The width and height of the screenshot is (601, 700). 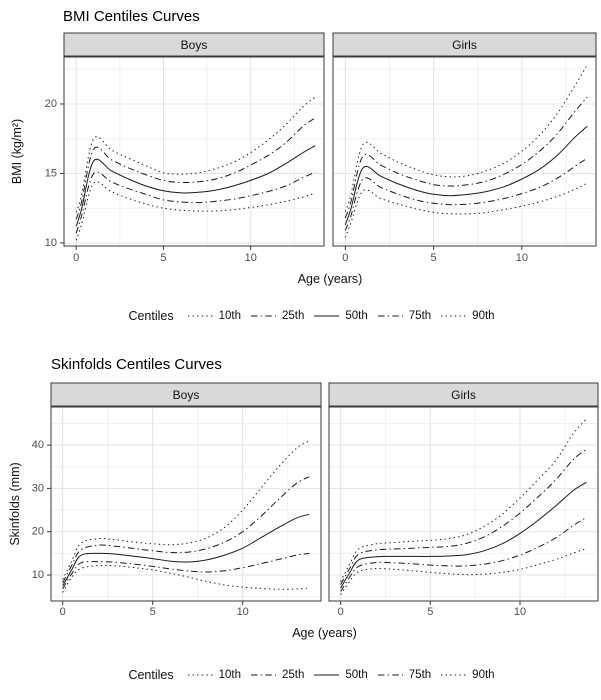 What do you see at coordinates (38, 488) in the screenshot?
I see `y-tick-label: 30` at bounding box center [38, 488].